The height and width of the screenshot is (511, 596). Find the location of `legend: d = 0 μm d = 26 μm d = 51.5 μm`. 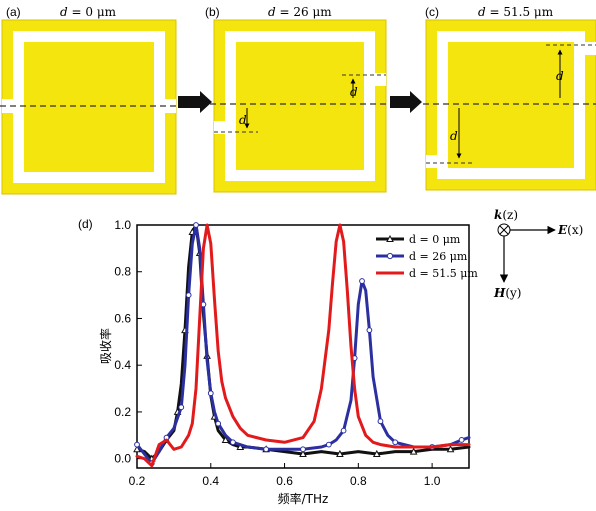

legend: d = 0 μm d = 26 μm d = 51.5 μm is located at coordinates (427, 256).